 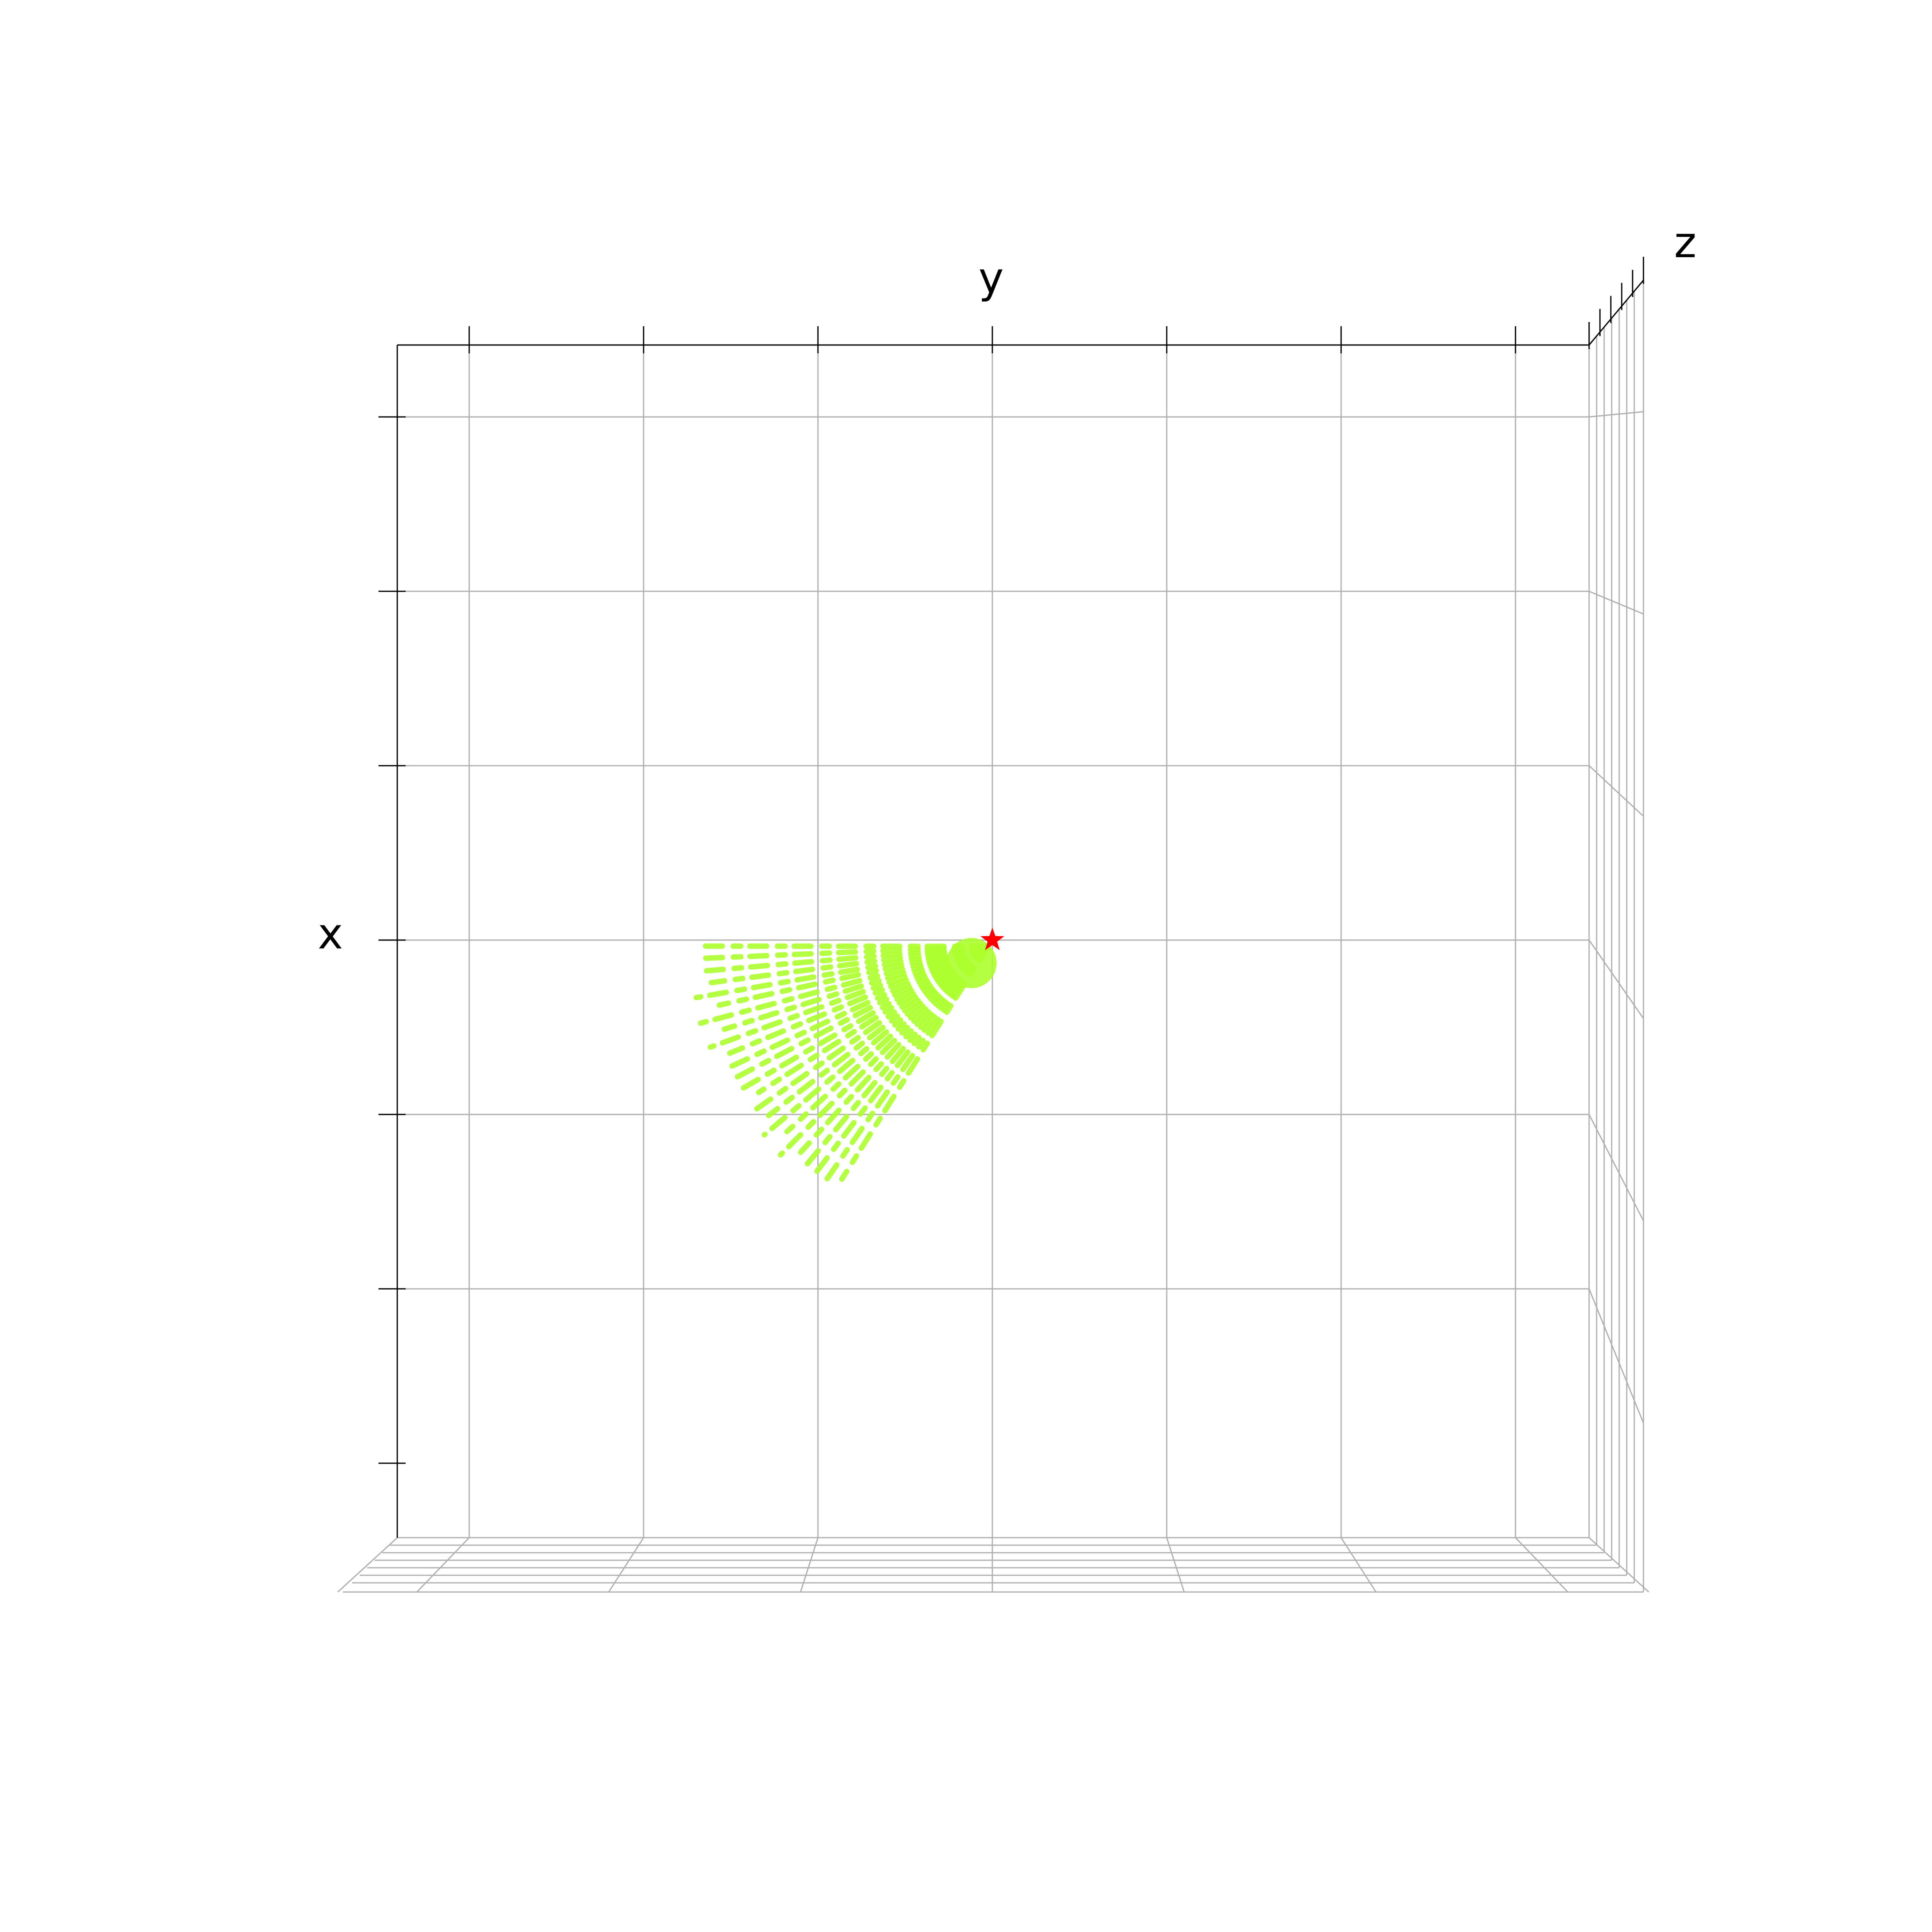 What do you see at coordinates (845, 1062) in the screenshot?
I see `ray-series` at bounding box center [845, 1062].